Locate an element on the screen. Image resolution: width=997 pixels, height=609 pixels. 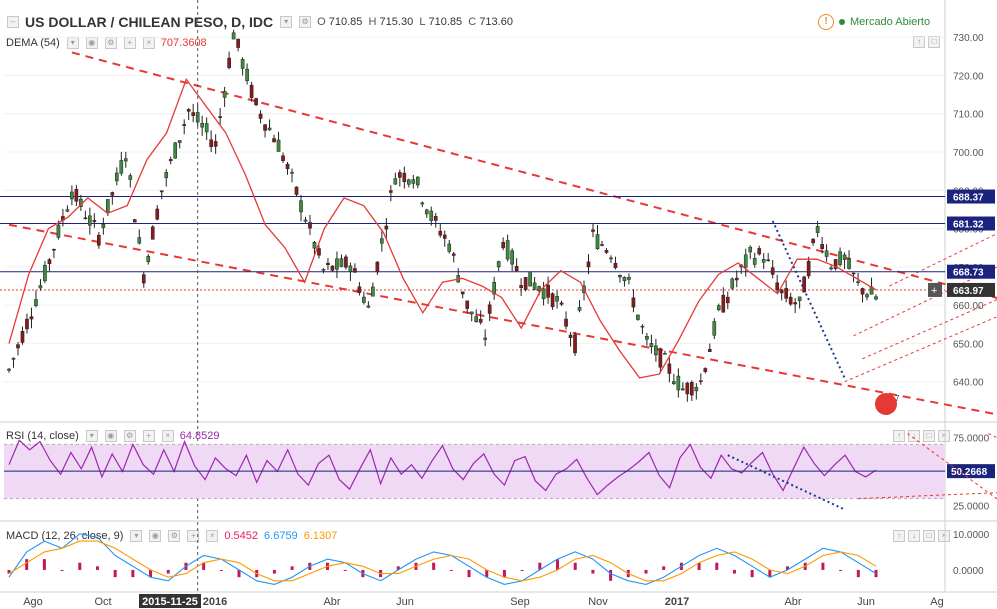
macd-signal-value: 6.1307 is located at coordinates (320, 536).